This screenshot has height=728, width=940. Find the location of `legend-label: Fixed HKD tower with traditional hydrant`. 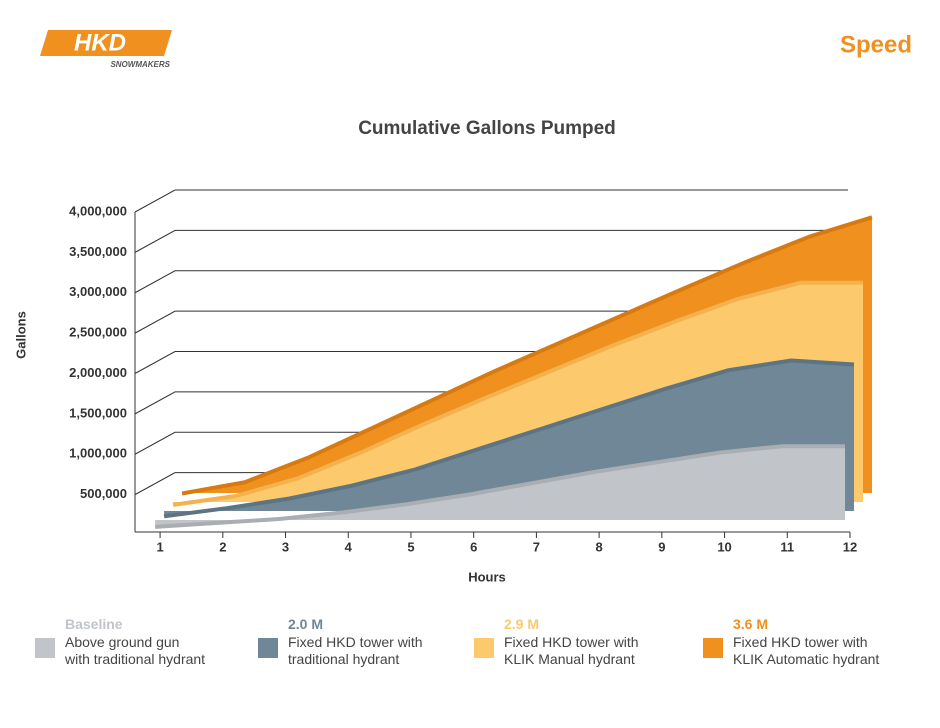

legend-label: Fixed HKD tower with traditional hydrant is located at coordinates (355, 650).